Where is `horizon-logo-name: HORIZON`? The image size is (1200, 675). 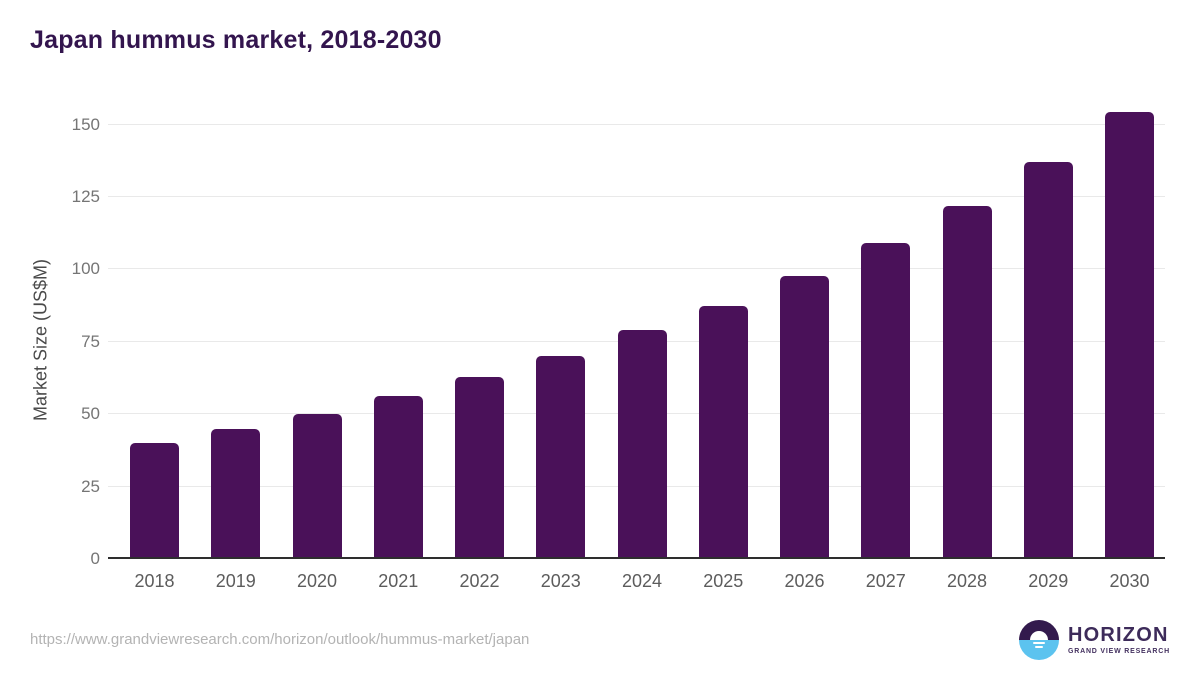 horizon-logo-name: HORIZON is located at coordinates (1118, 635).